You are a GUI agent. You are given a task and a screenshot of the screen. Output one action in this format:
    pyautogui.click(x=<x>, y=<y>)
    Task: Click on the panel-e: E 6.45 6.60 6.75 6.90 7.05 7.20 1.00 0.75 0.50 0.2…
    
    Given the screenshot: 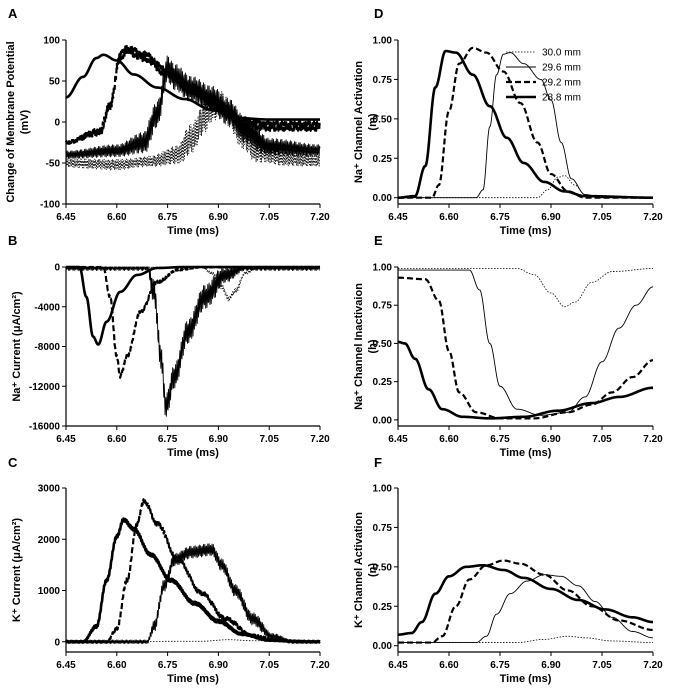 What is the action you would take?
    pyautogui.click(x=508, y=346)
    